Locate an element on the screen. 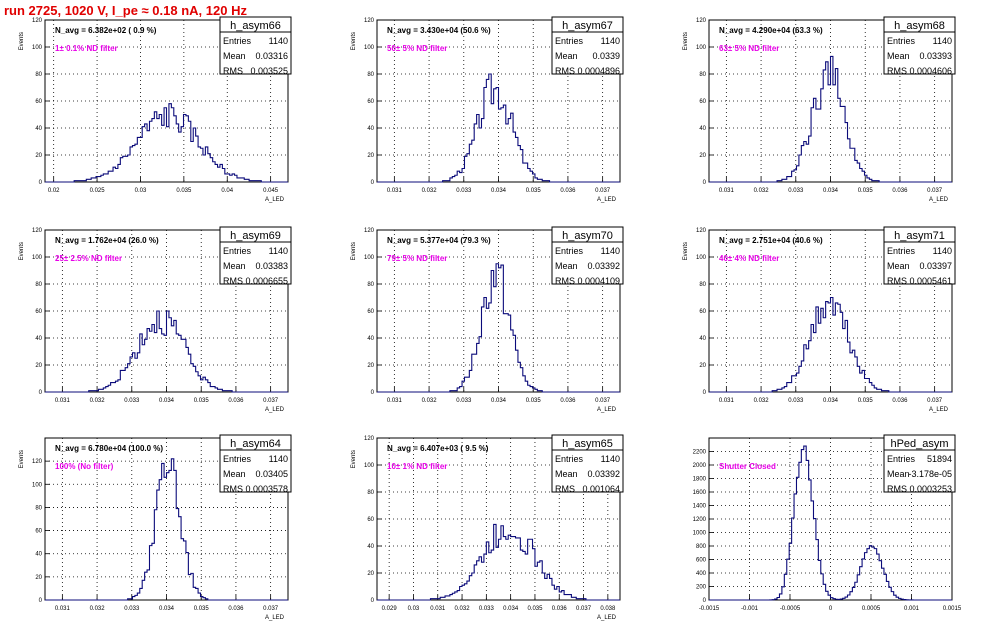 Image resolution: width=996 pixels, height=622 pixels. navg-label: N_avg = 3.430e+04 (50.6 %) is located at coordinates (439, 30).